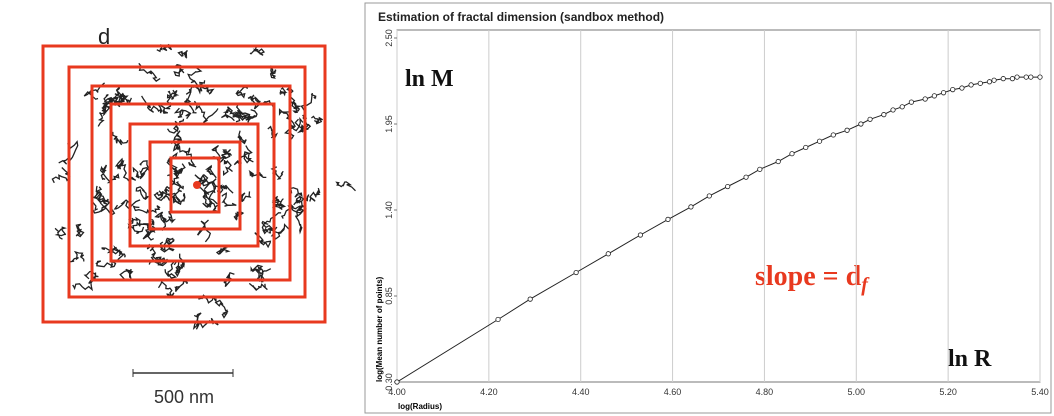 The width and height of the screenshot is (1054, 416). I want to click on x-tick-label: 4.60, so click(673, 392).